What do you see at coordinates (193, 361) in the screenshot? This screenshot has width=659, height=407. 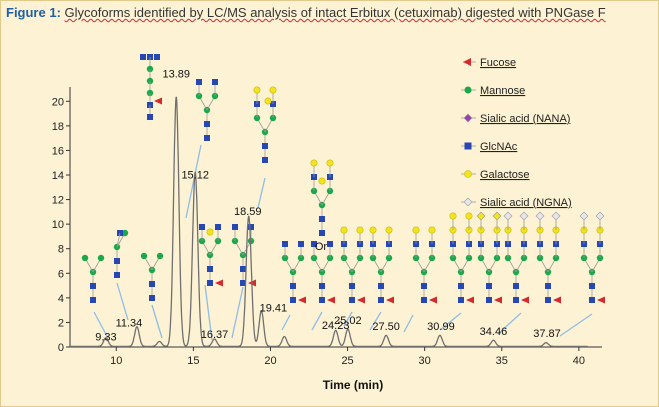 I see `x-tick-label: 15` at bounding box center [193, 361].